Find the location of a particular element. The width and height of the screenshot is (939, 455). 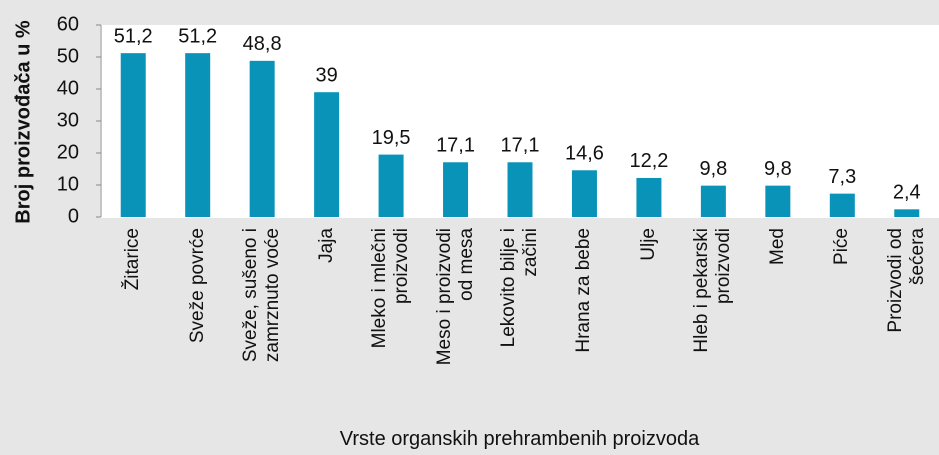

y-tick-label: 10 is located at coordinates (68, 184).